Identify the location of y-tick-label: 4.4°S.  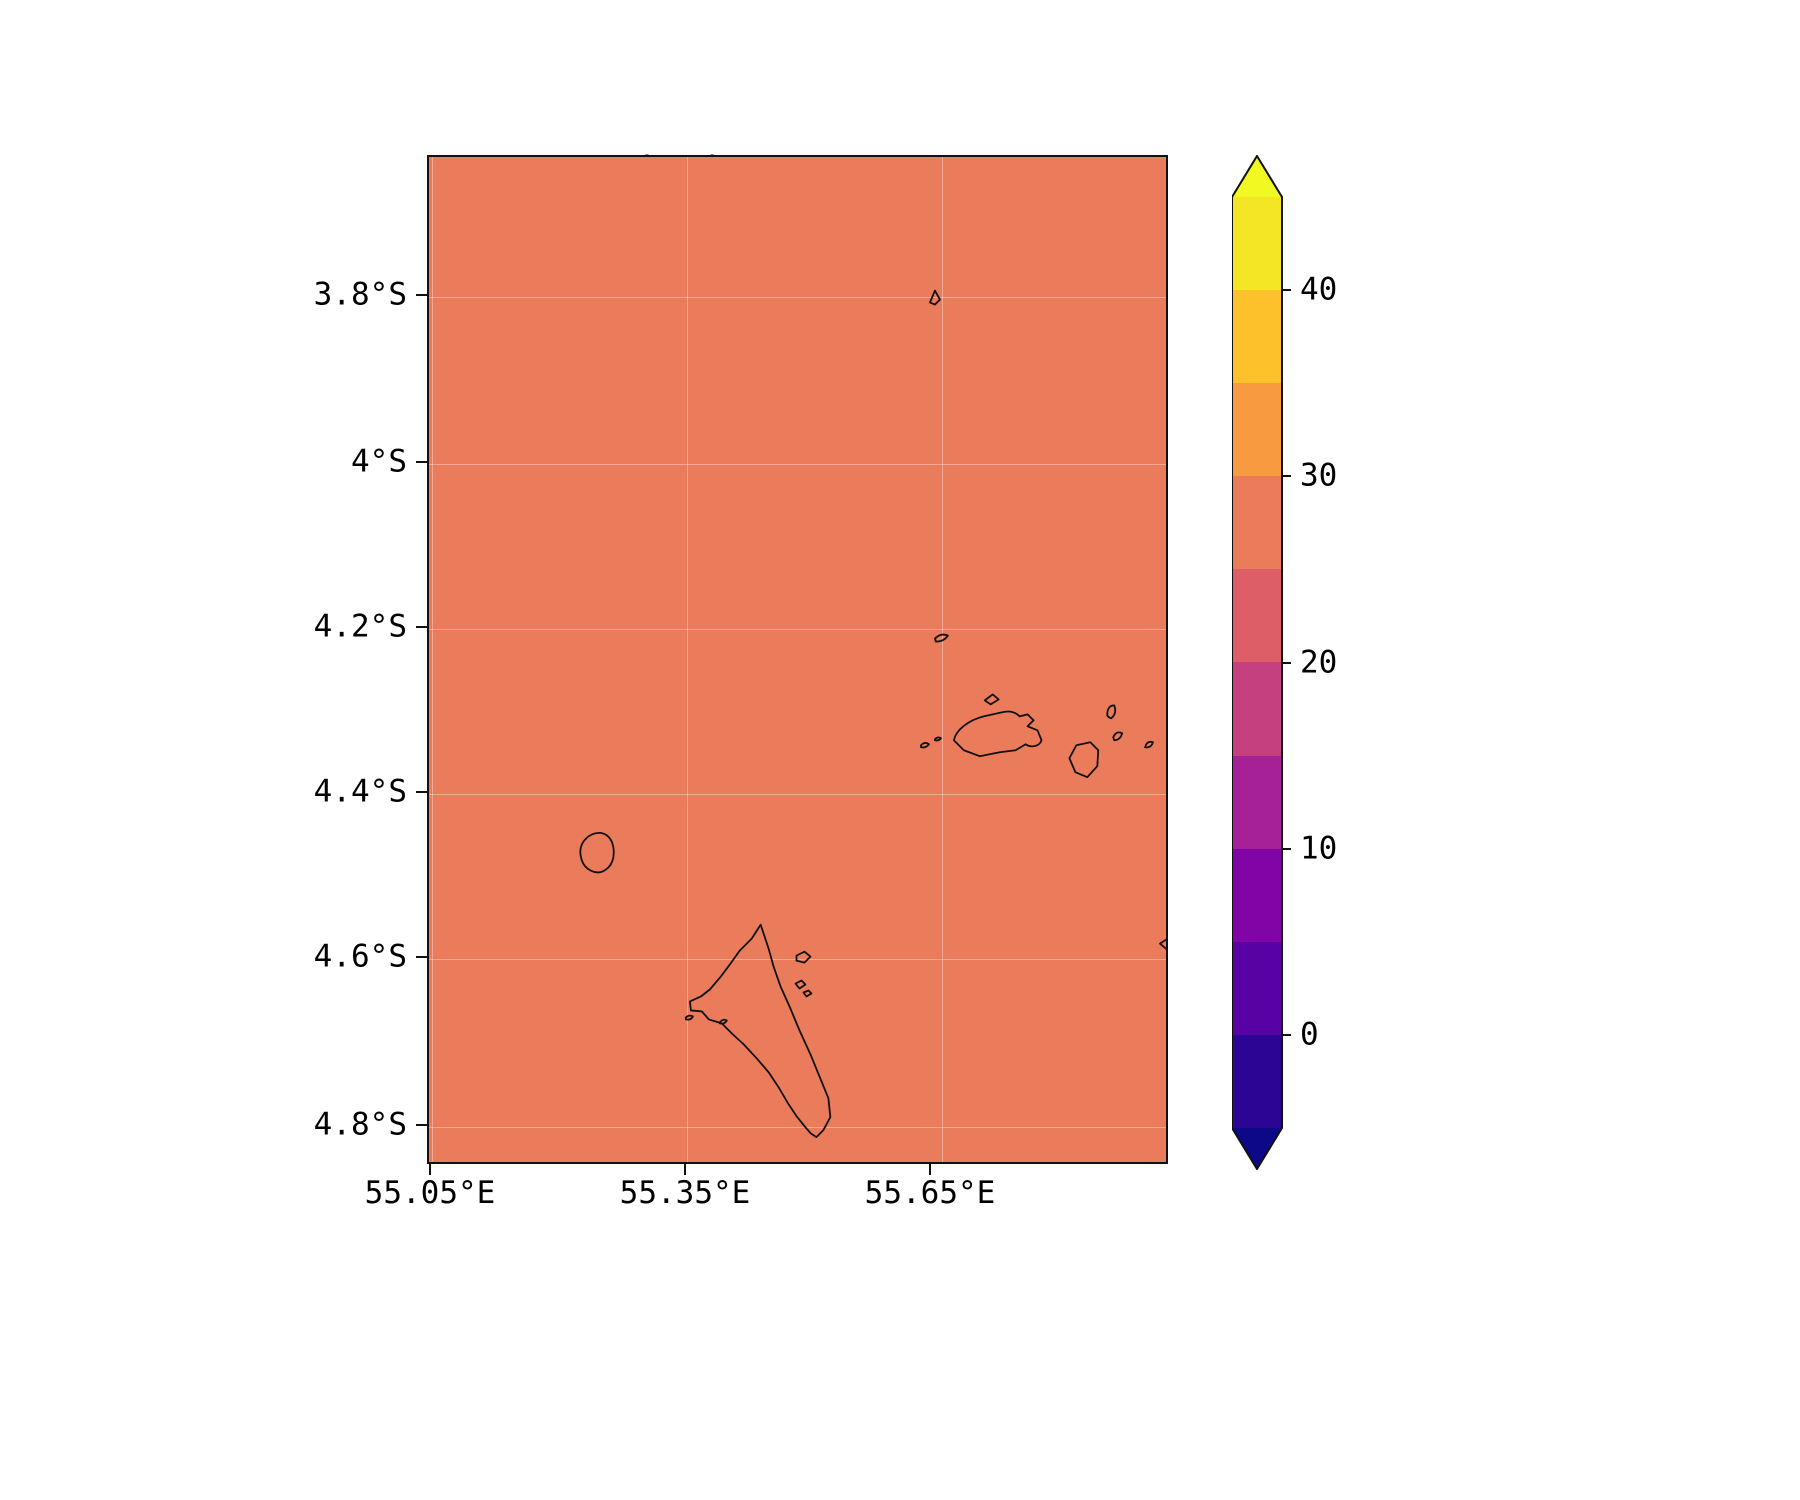
(360, 791).